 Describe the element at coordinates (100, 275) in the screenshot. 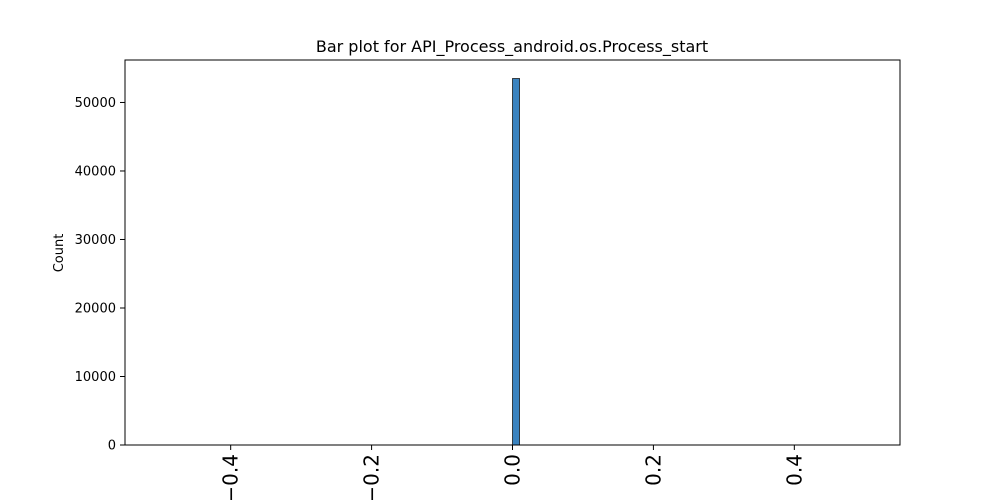

I see `y-axis-ticks: 0 10000 20000 30000 40000 50000` at that location.